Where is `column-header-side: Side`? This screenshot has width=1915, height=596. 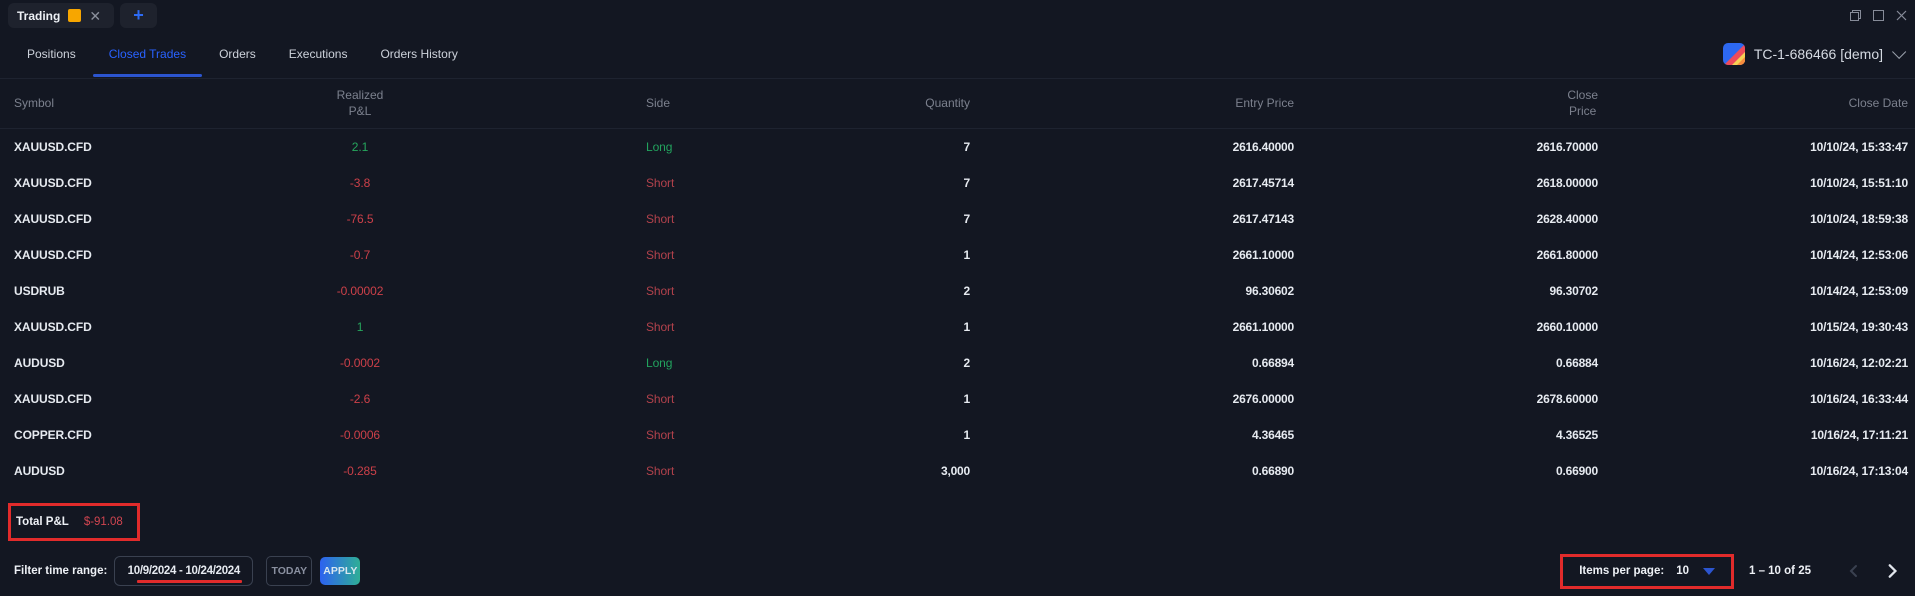 column-header-side: Side is located at coordinates (658, 102).